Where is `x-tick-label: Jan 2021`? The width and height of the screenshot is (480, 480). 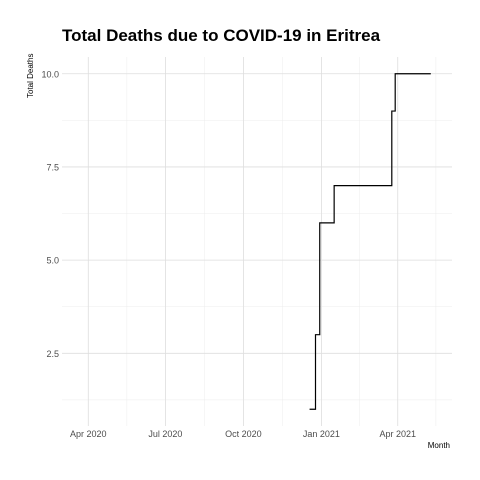 x-tick-label: Jan 2021 is located at coordinates (321, 434).